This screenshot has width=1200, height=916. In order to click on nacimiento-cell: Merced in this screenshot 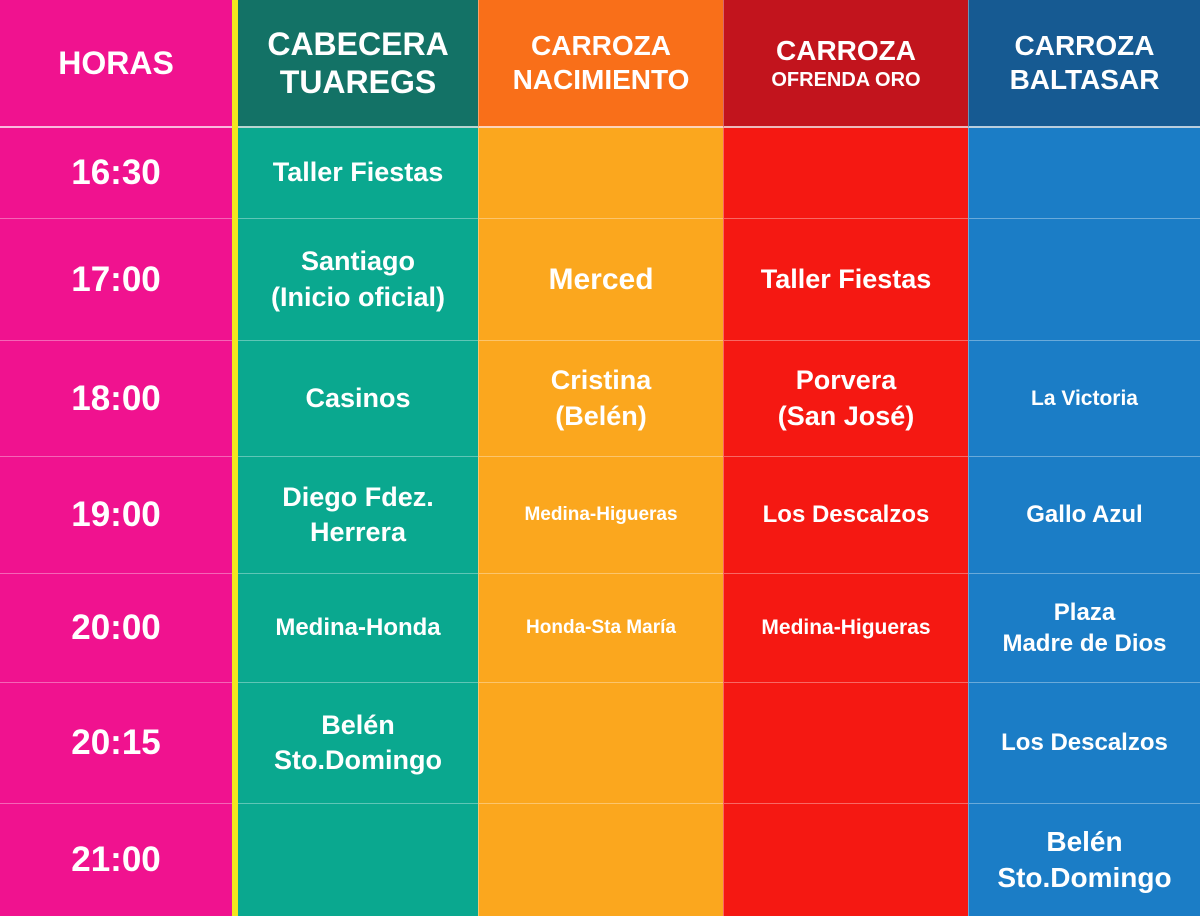, I will do `click(600, 279)`.